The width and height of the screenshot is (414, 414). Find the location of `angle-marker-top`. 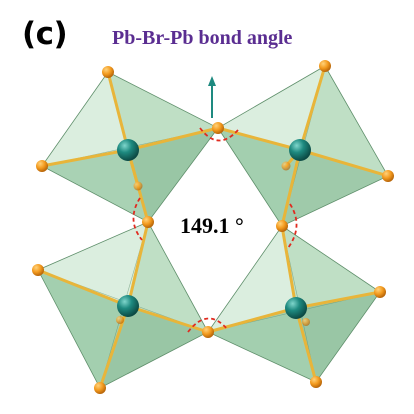

angle-marker-top is located at coordinates (219, 134).